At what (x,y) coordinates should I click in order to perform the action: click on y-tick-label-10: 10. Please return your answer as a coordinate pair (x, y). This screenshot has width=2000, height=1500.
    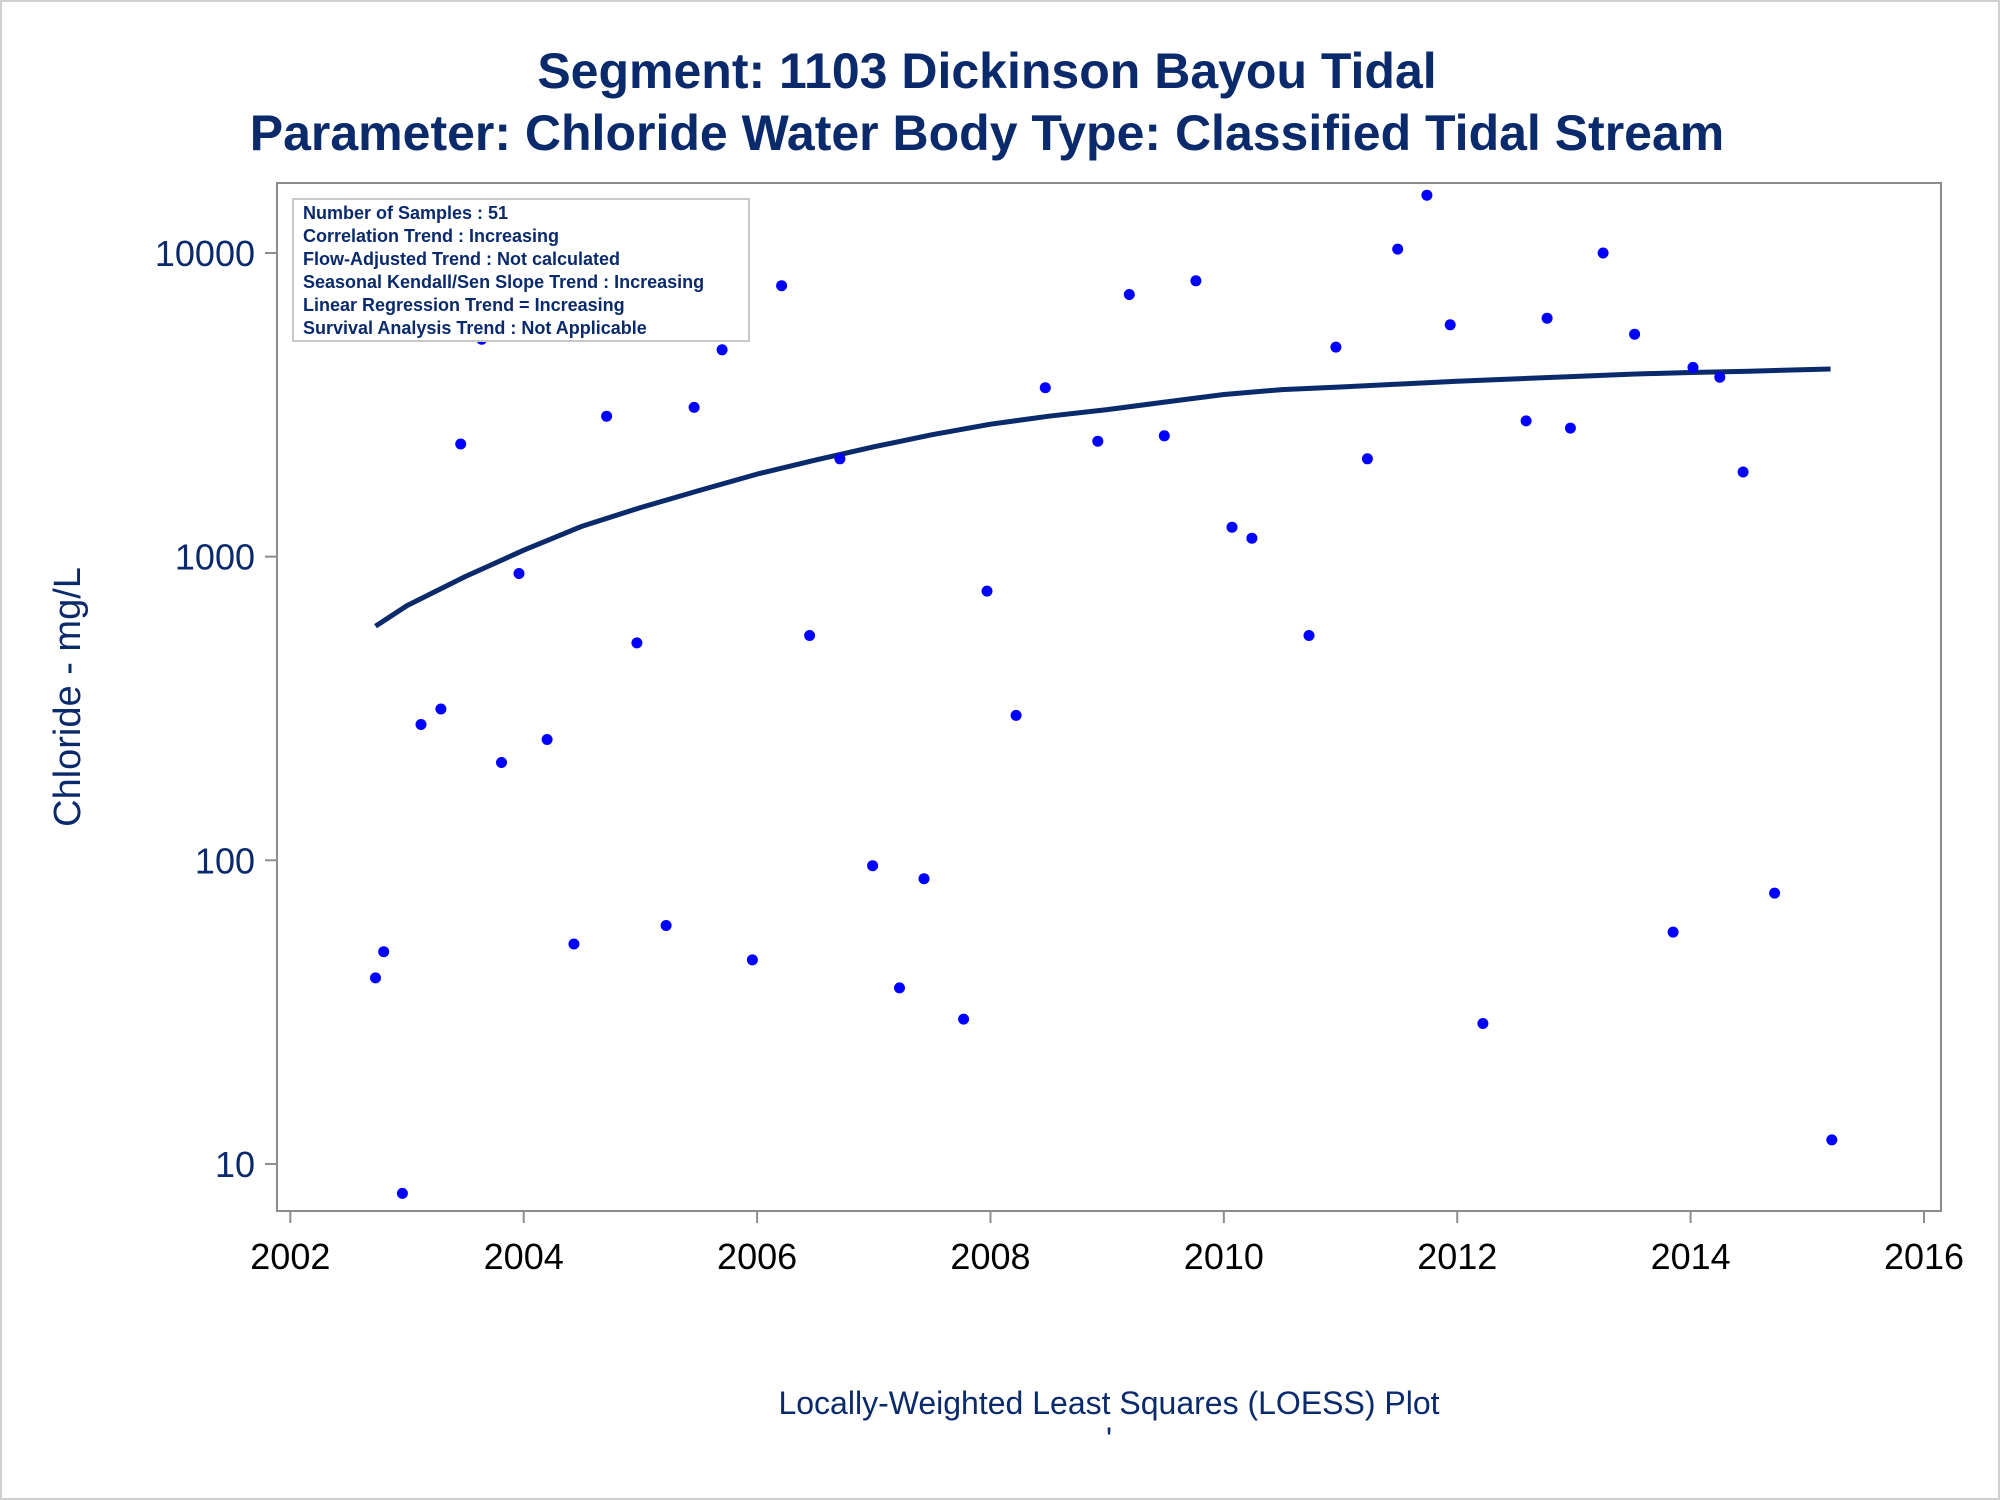
    Looking at the image, I should click on (235, 1164).